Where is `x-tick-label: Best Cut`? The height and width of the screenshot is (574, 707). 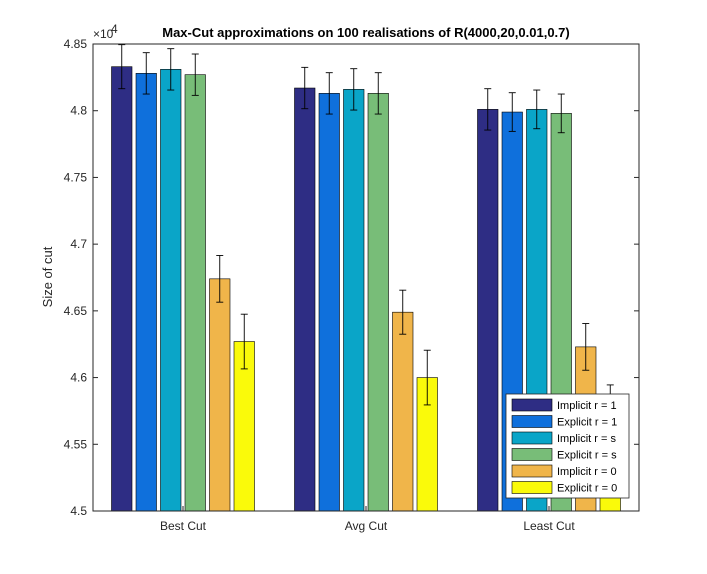
x-tick-label: Best Cut is located at coordinates (183, 526).